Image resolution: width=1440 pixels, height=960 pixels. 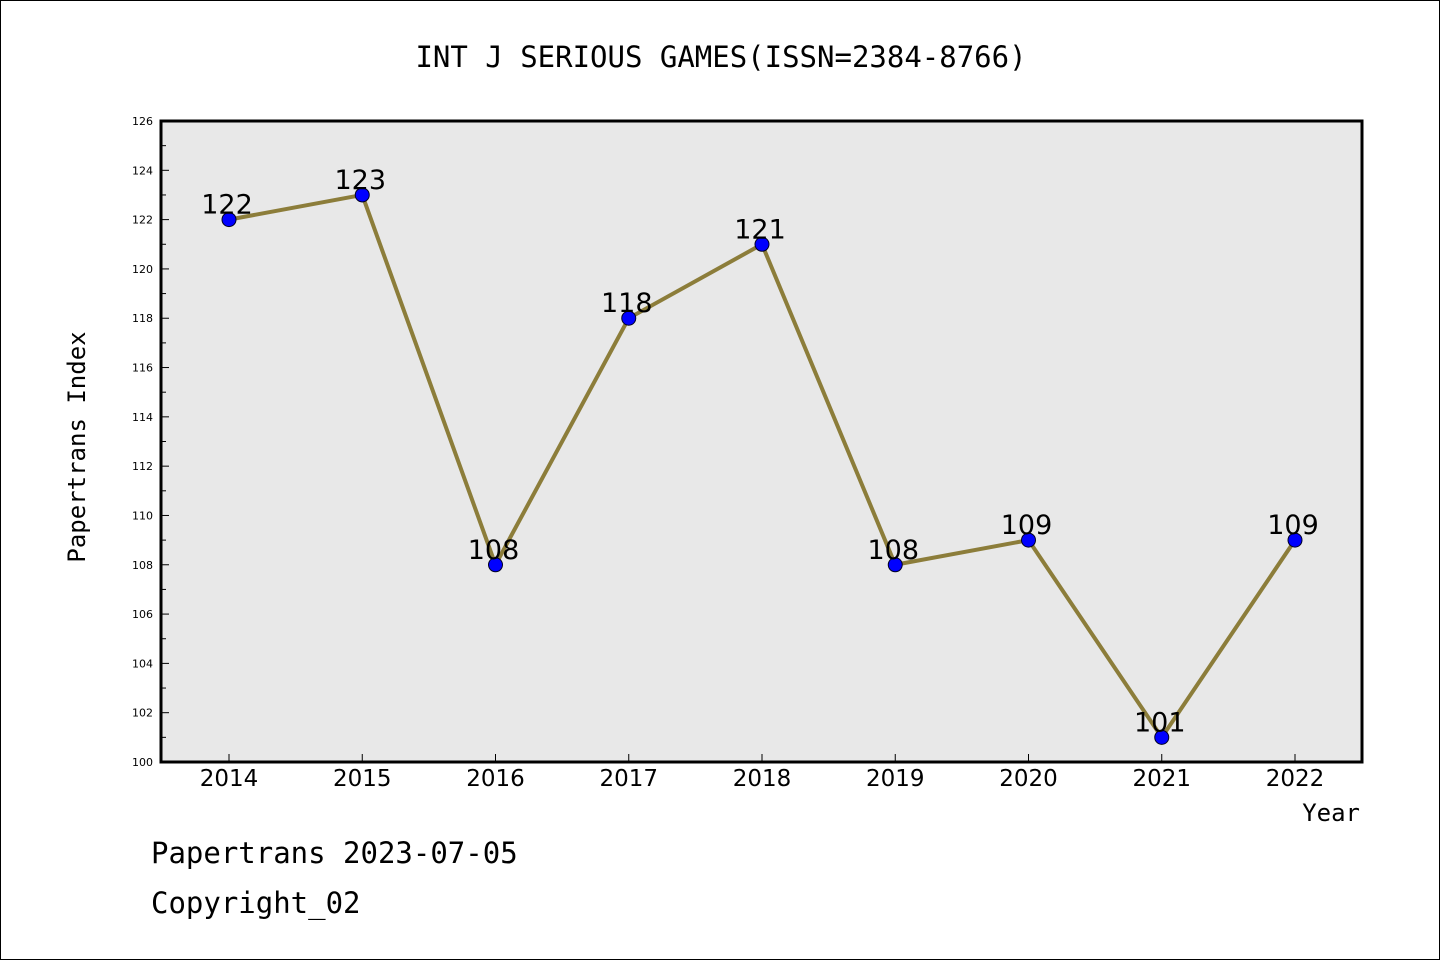 What do you see at coordinates (77, 446) in the screenshot?
I see `y-axis-label: Papertrans Index` at bounding box center [77, 446].